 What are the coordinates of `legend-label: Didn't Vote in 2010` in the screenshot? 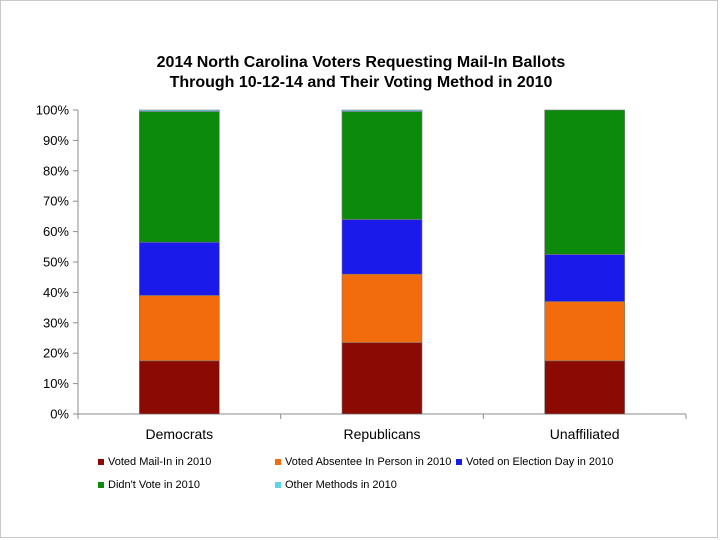 It's located at (154, 485).